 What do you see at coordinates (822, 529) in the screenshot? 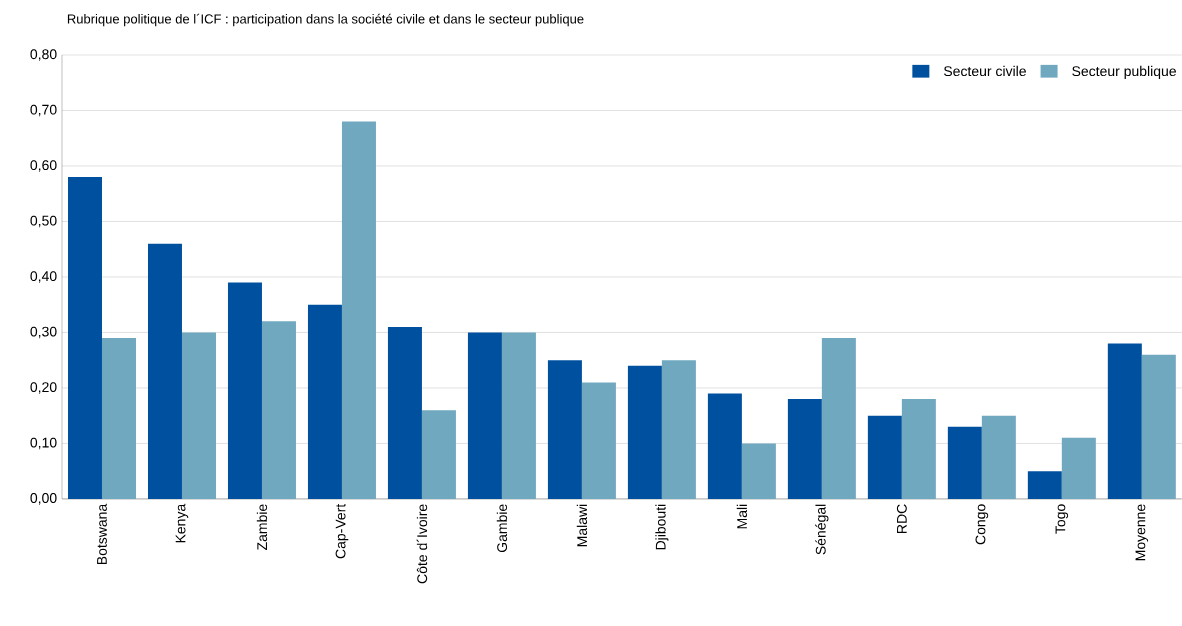
I see `x-tick-label: Sénégal` at bounding box center [822, 529].